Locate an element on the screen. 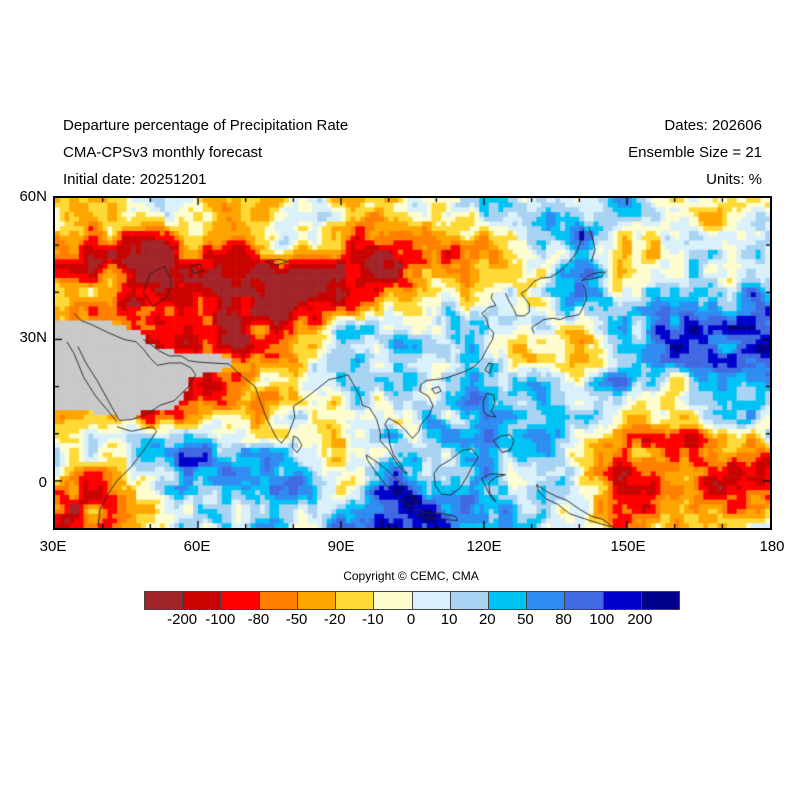 The height and width of the screenshot is (800, 800). colorbar-tick-label: 0 is located at coordinates (411, 619).